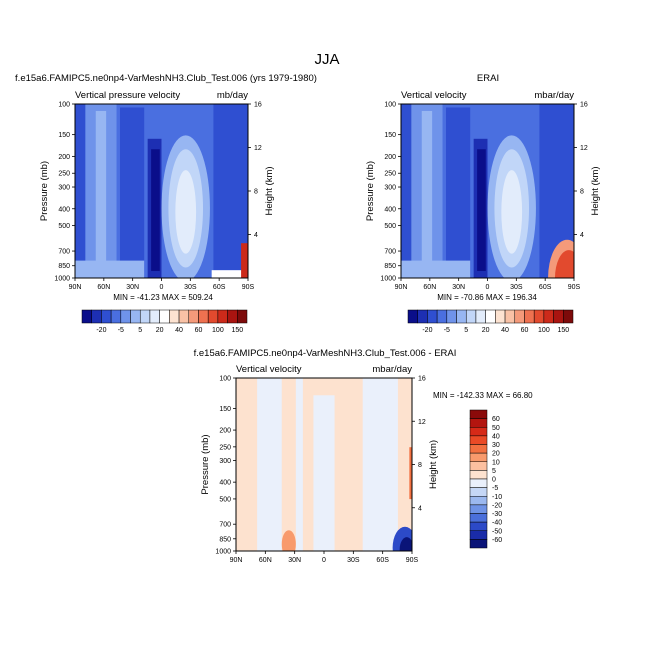 This screenshot has height=654, width=654. Describe the element at coordinates (582, 192) in the screenshot. I see `y2-tick-label: 8` at that location.